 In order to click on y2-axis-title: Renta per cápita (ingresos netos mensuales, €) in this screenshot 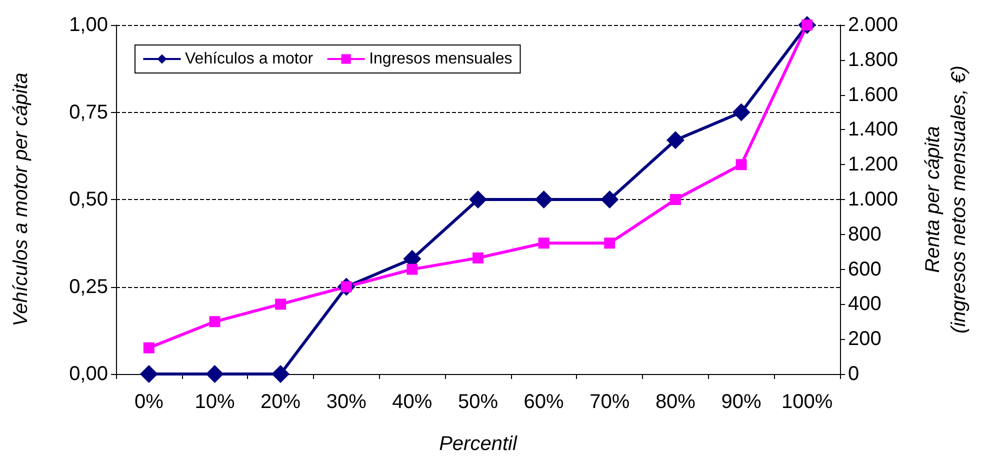, I will do `click(946, 200)`.